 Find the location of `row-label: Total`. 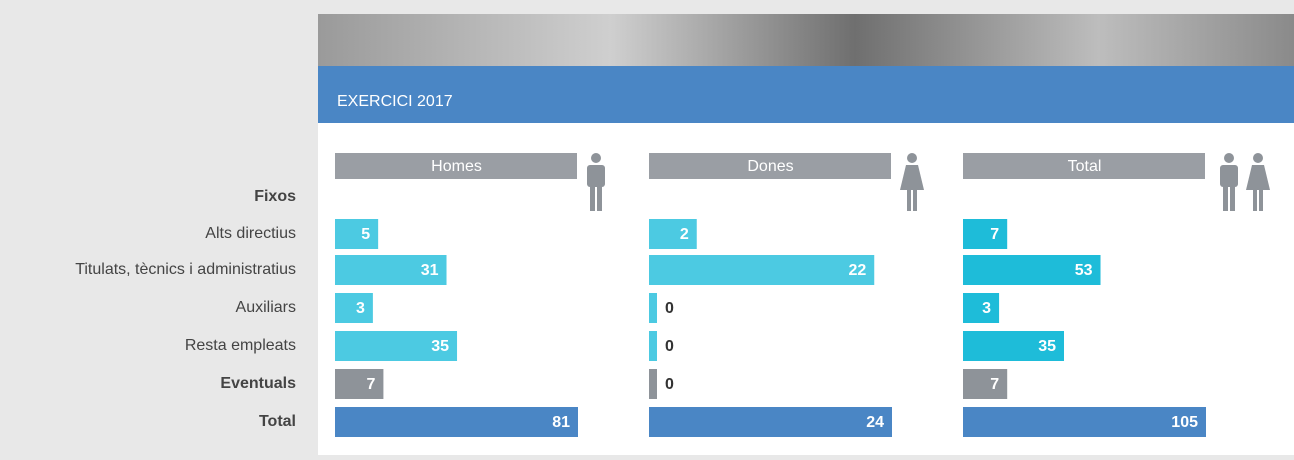

row-label: Total is located at coordinates (277, 421).